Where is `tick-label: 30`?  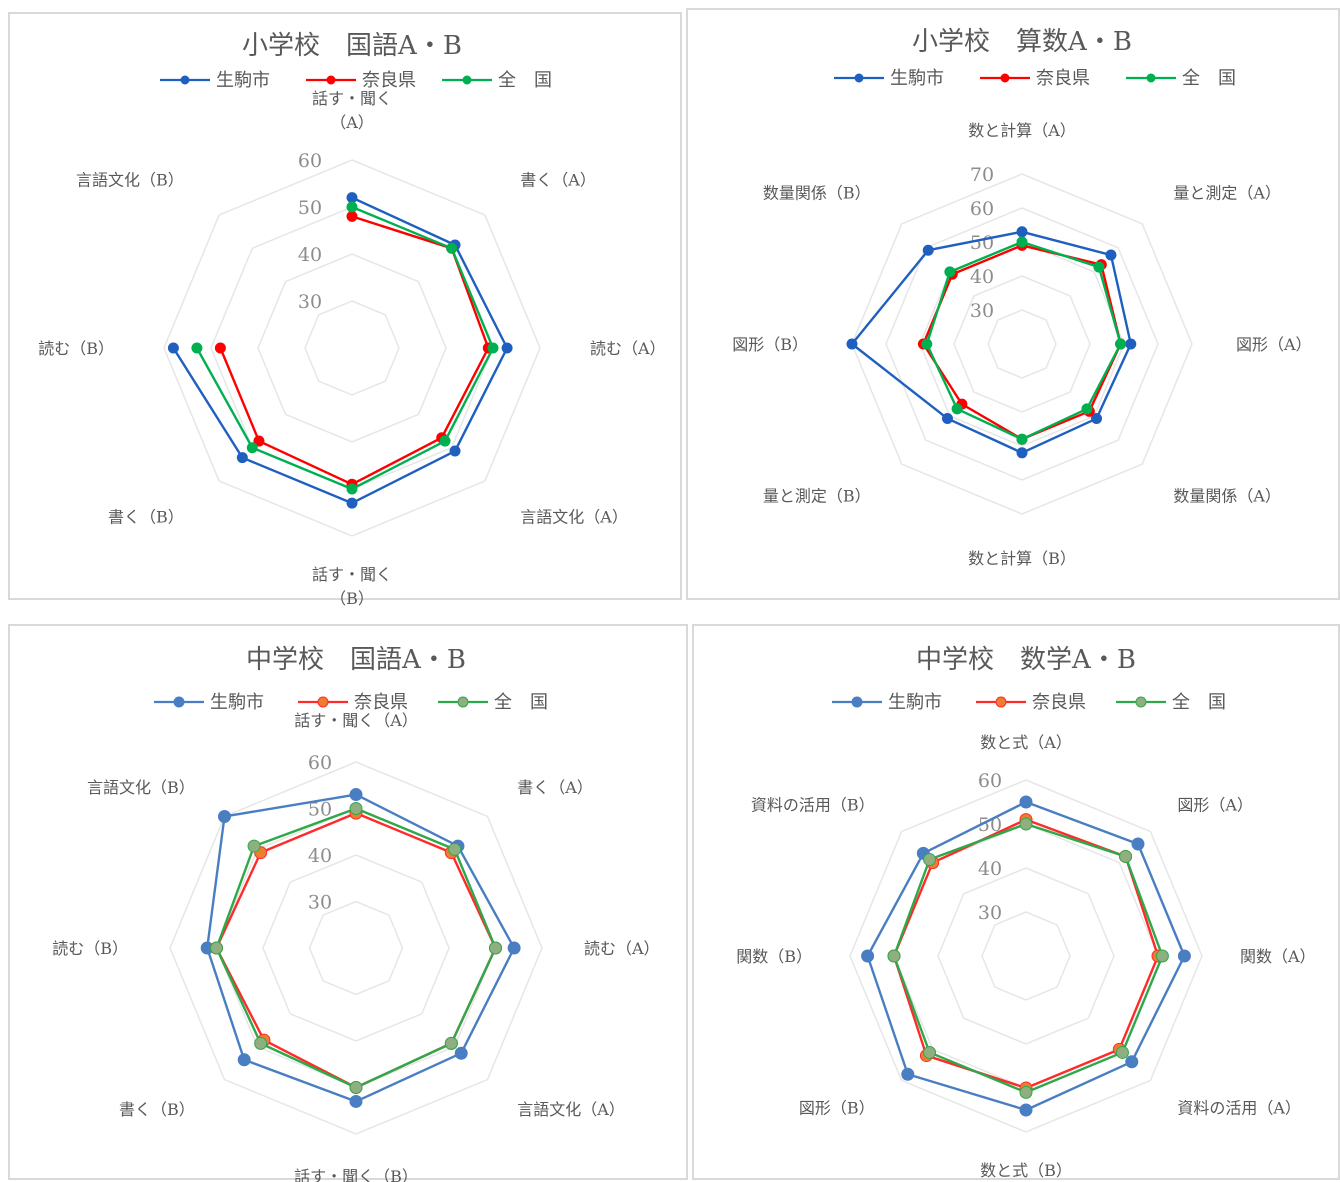 tick-label: 30 is located at coordinates (320, 903).